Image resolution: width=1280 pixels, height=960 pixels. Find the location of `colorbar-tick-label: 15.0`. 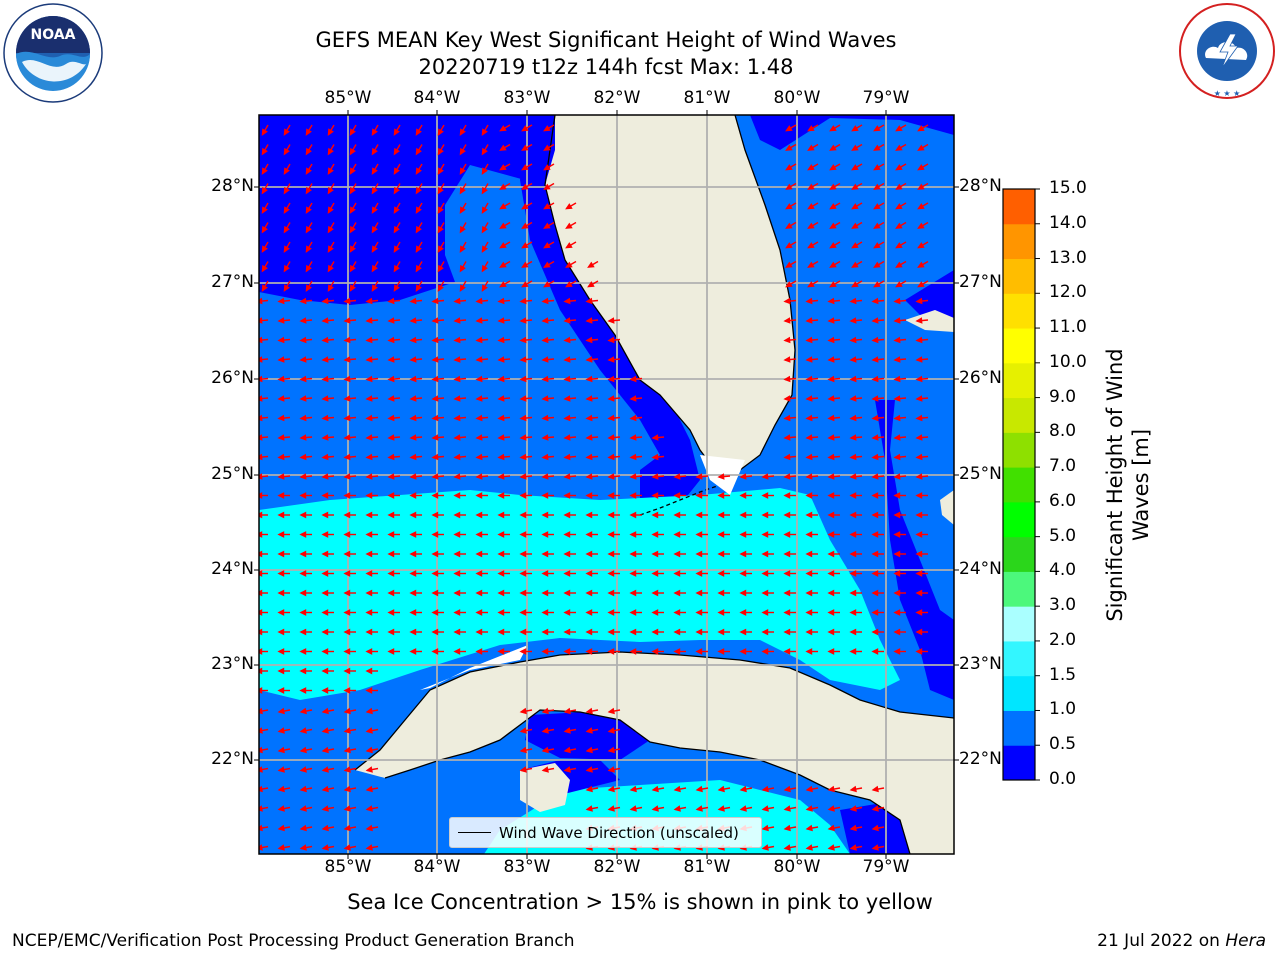

colorbar-tick-label: 15.0 is located at coordinates (1068, 188).